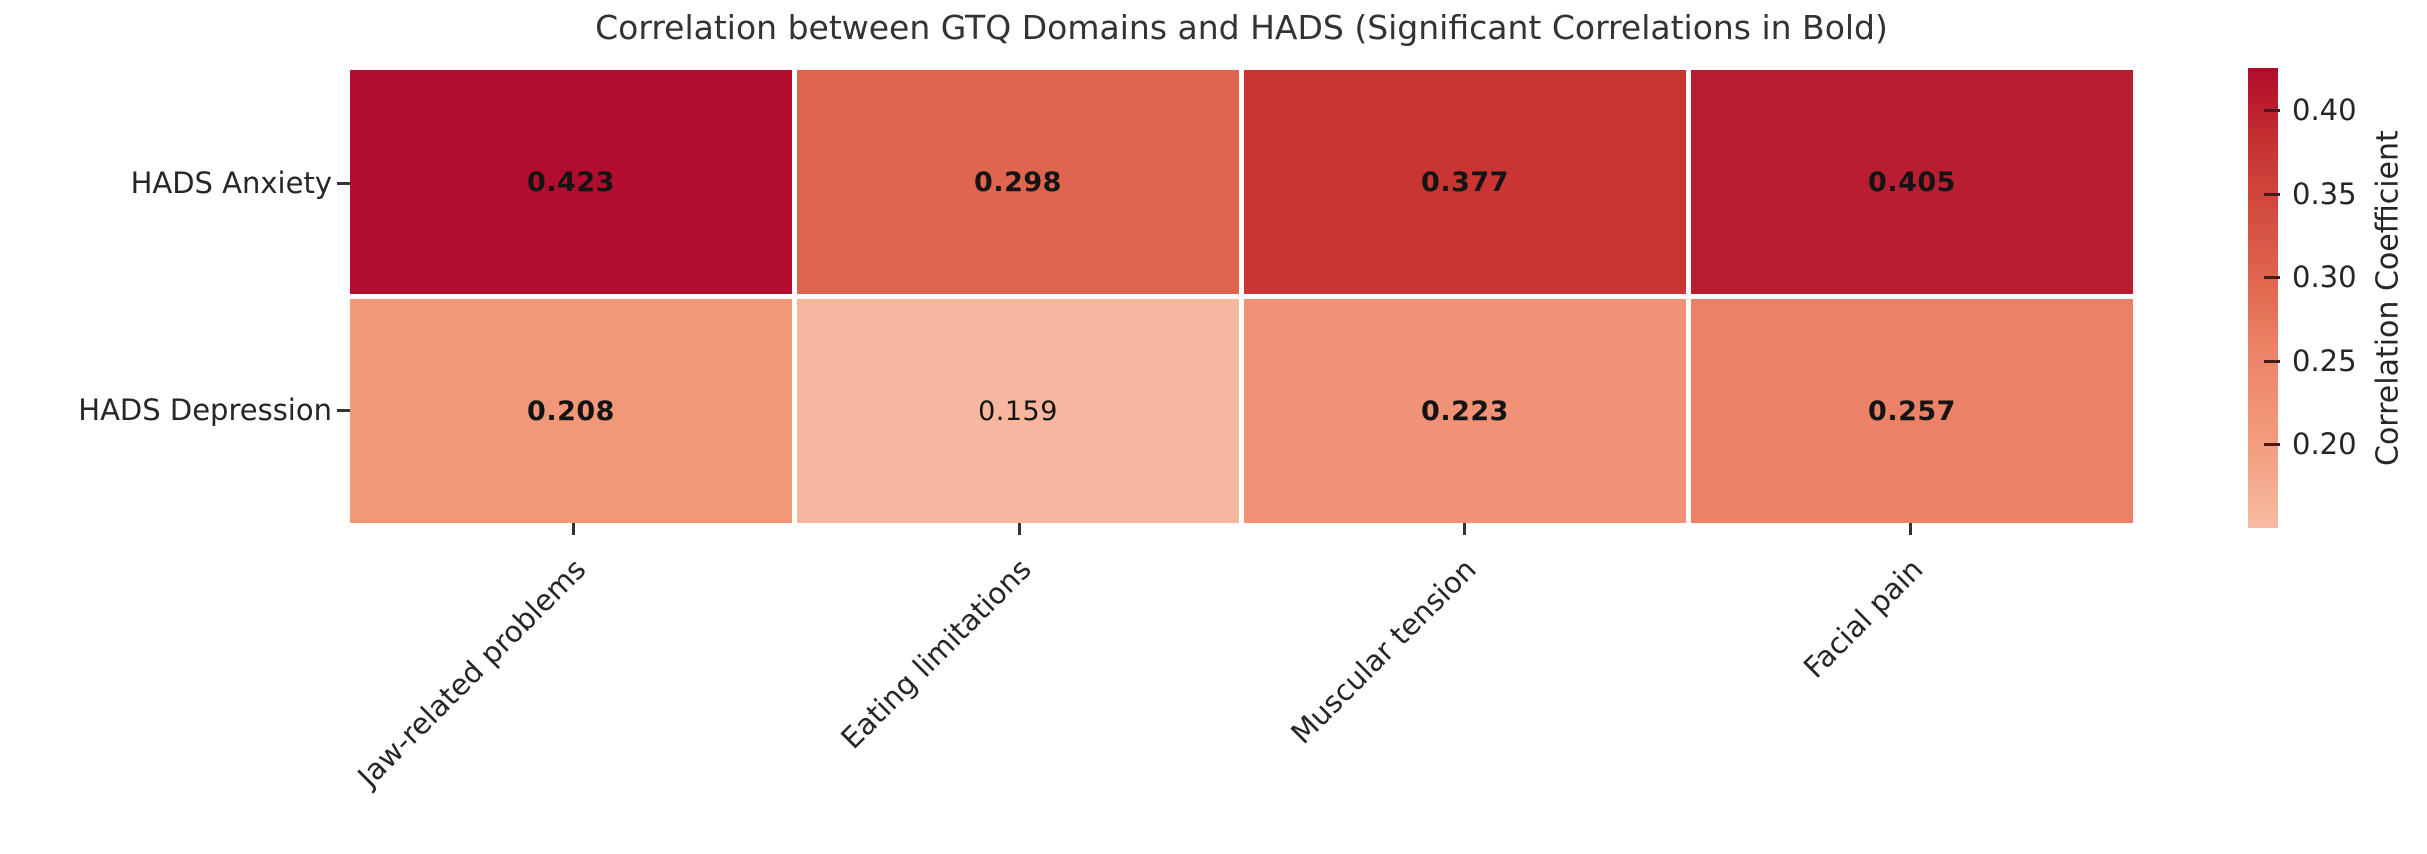 This screenshot has height=854, width=2427. I want to click on colorbar-tick-label: 0.25, so click(2324, 360).